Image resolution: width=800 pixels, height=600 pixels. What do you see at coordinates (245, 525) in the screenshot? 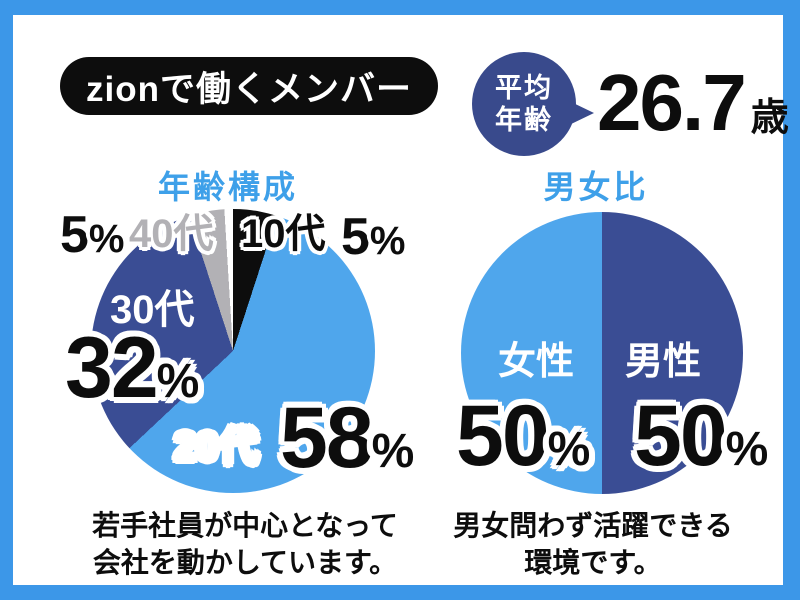
I see `age-caption-line1: 若手社員が中心となって` at bounding box center [245, 525].